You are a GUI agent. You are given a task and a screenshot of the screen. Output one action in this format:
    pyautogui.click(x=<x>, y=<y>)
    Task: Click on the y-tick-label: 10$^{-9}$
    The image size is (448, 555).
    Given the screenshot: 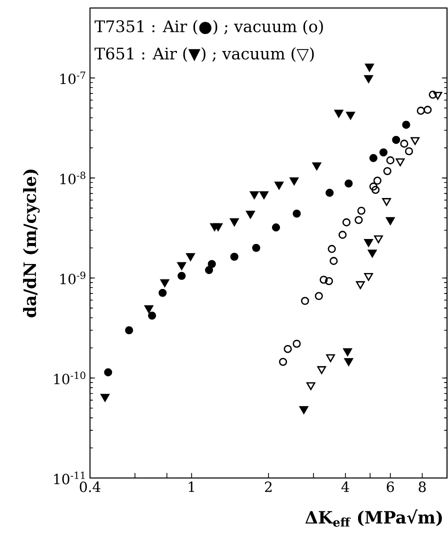 What is the action you would take?
    pyautogui.click(x=73, y=278)
    